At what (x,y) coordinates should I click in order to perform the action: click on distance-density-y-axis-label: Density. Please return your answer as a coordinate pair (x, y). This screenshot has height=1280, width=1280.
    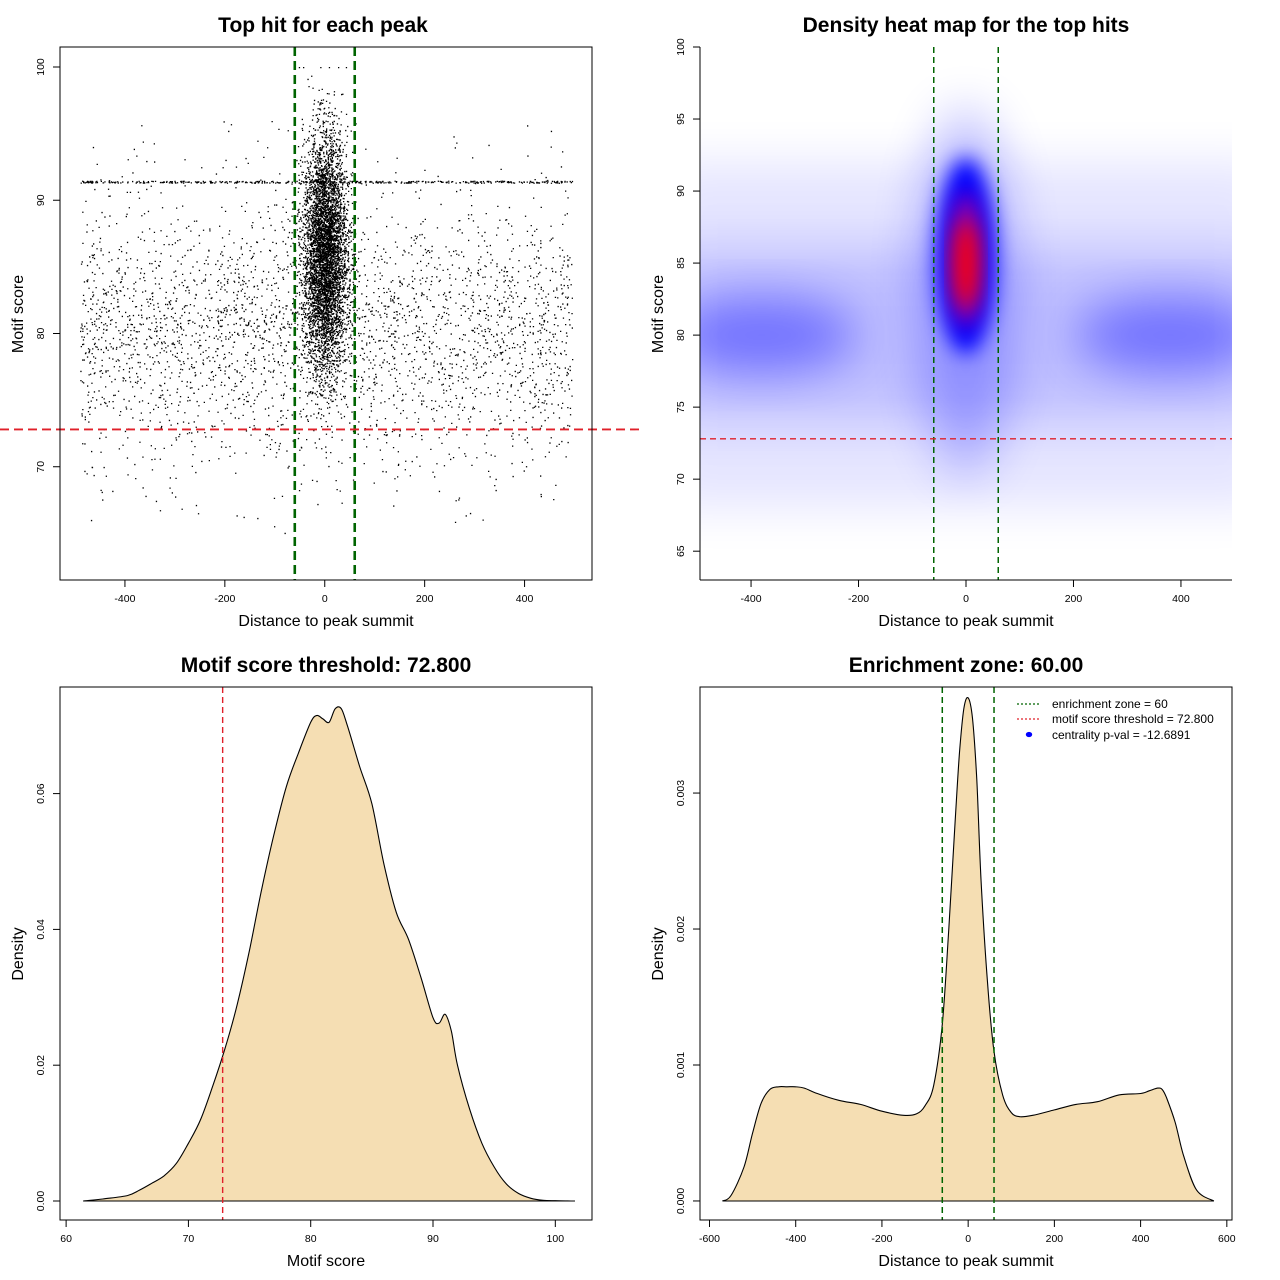
    Looking at the image, I should click on (658, 953).